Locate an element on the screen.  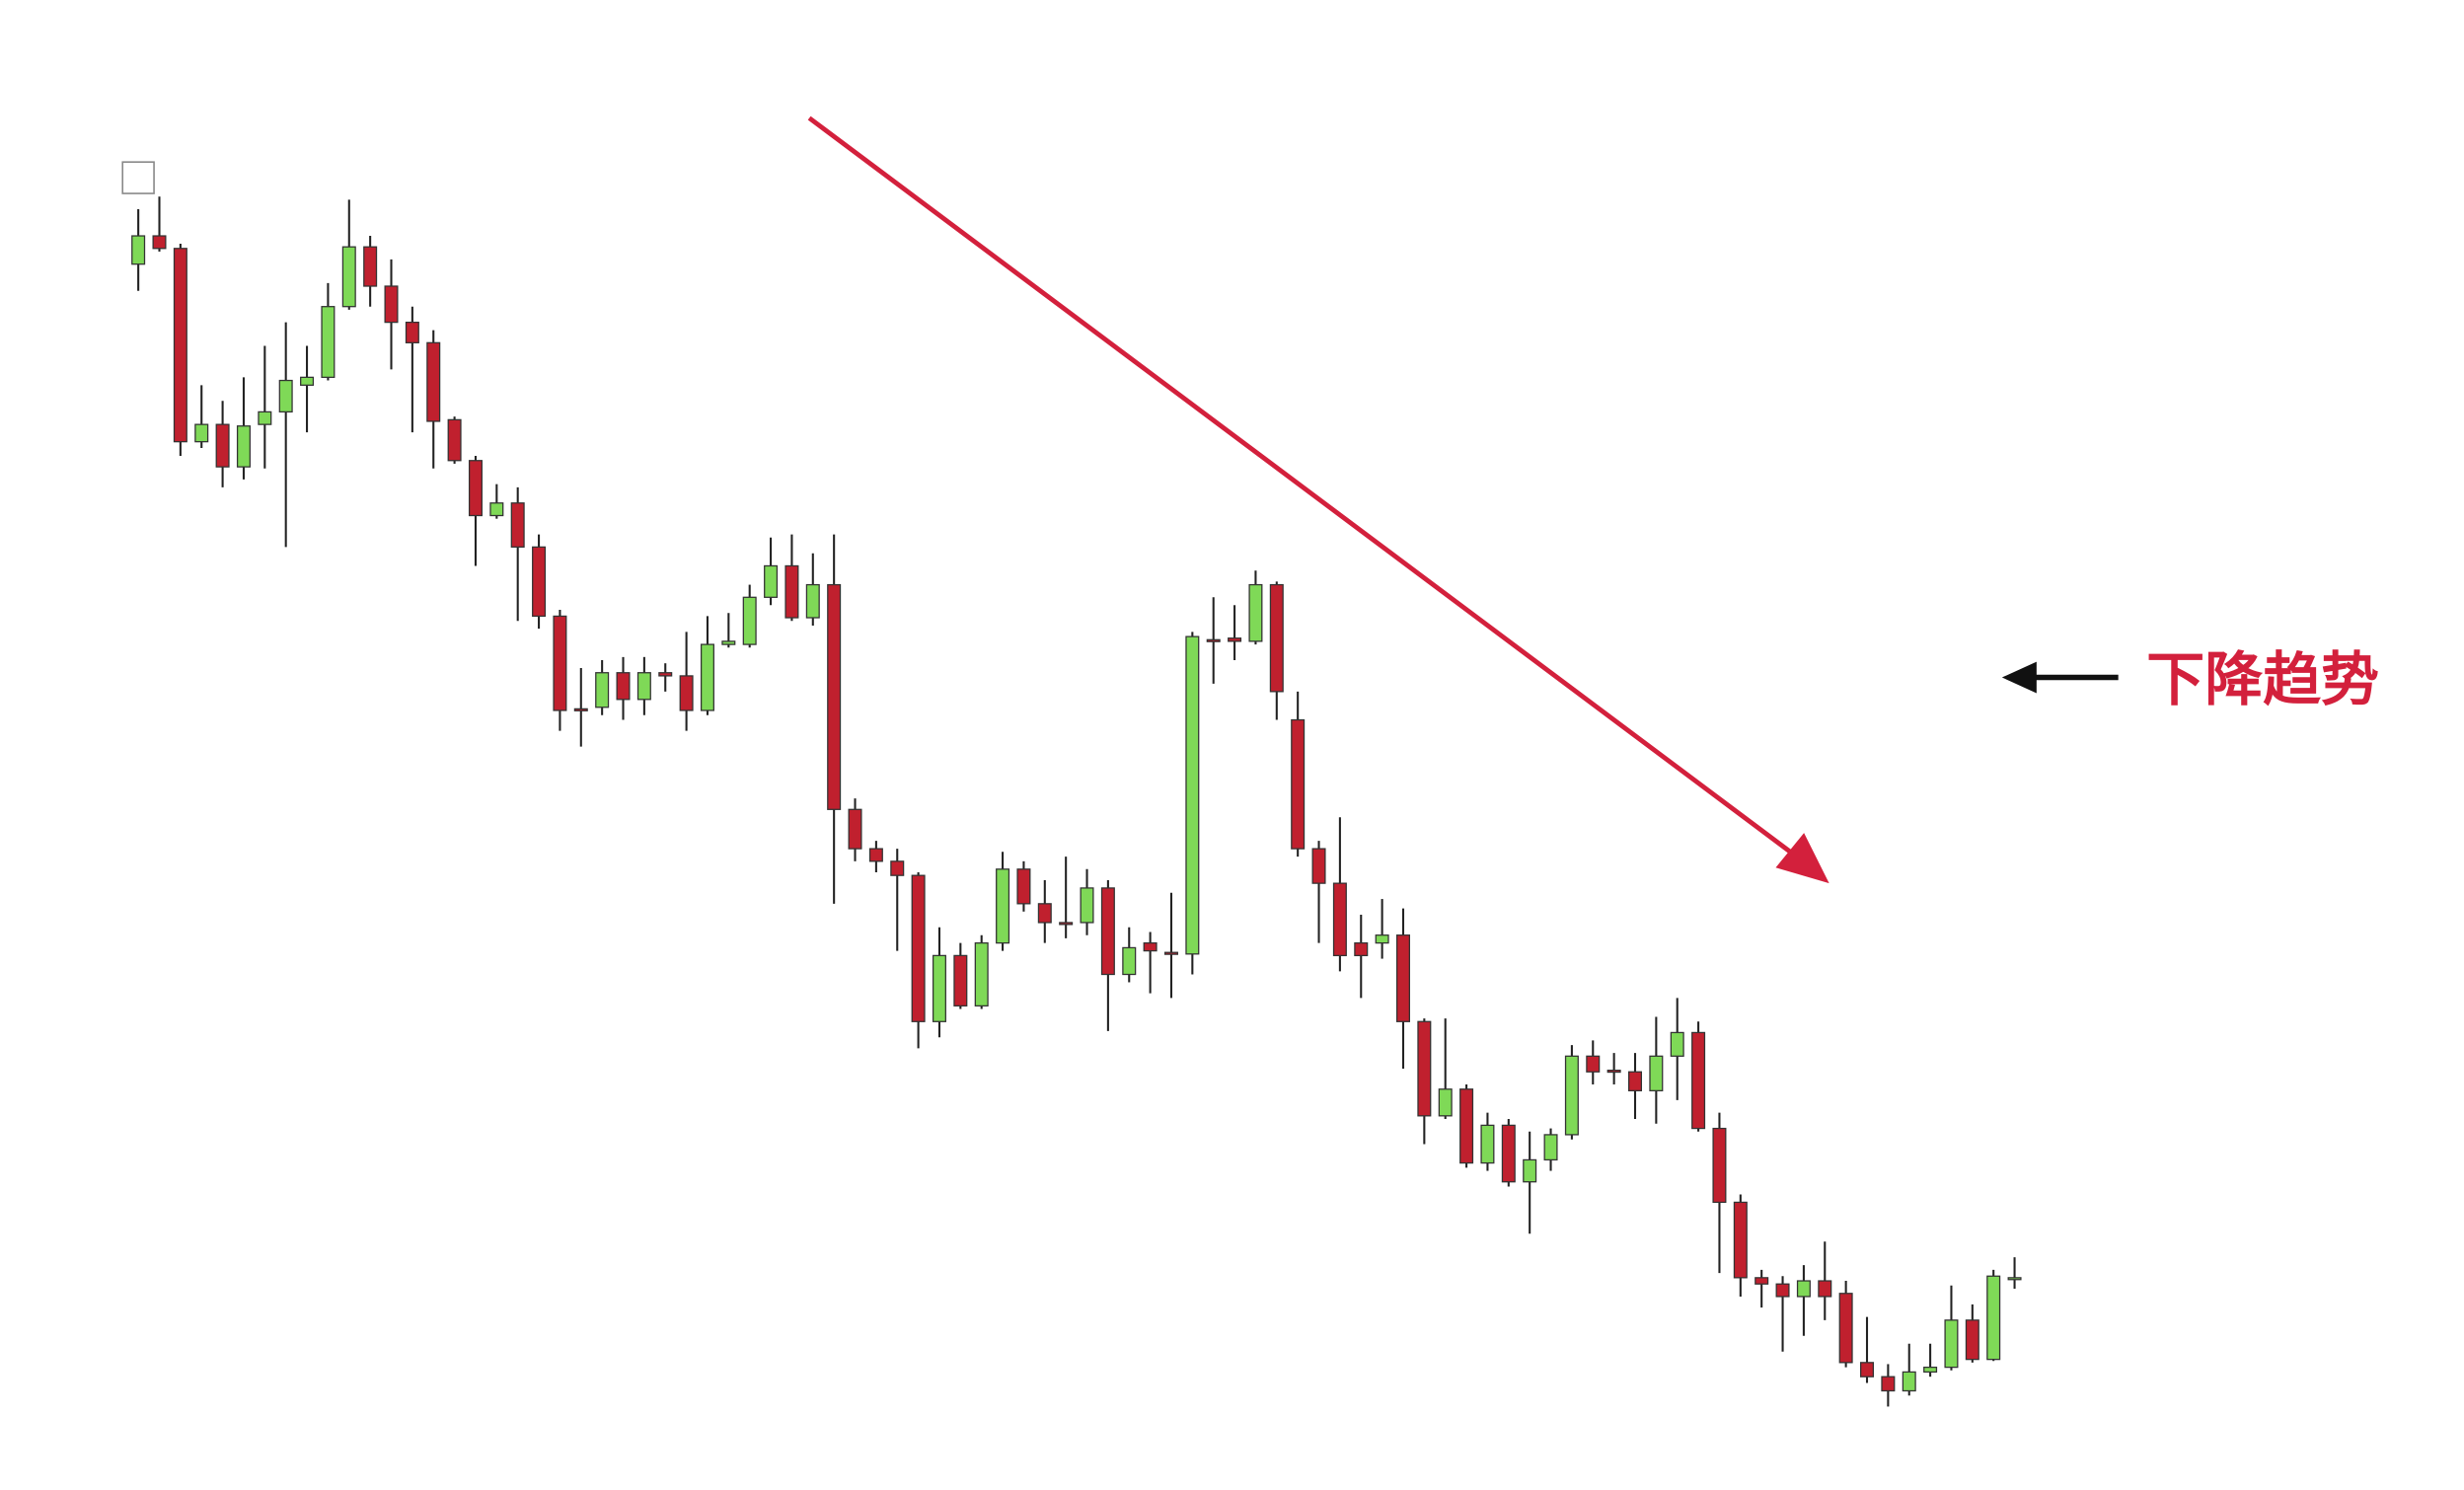
trend-arrow-head is located at coordinates (1802, 858).